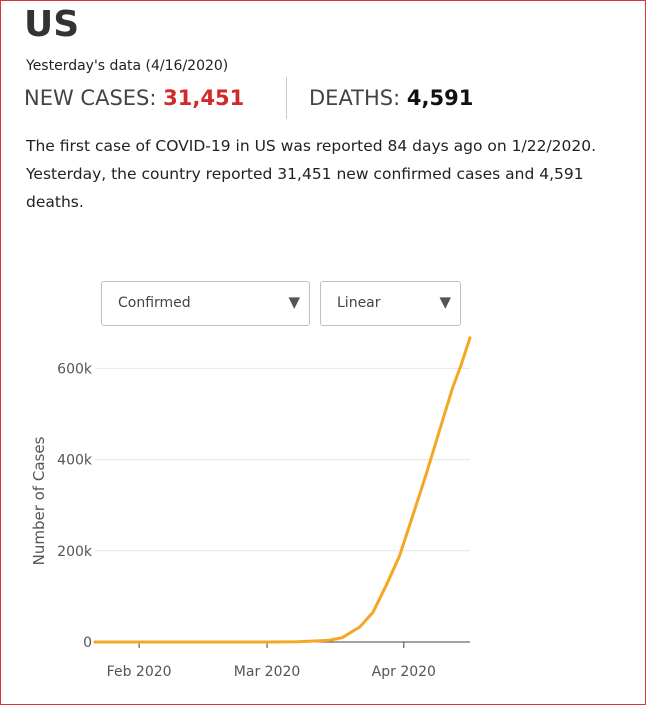  I want to click on y-tick-label: 200k, so click(75, 552).